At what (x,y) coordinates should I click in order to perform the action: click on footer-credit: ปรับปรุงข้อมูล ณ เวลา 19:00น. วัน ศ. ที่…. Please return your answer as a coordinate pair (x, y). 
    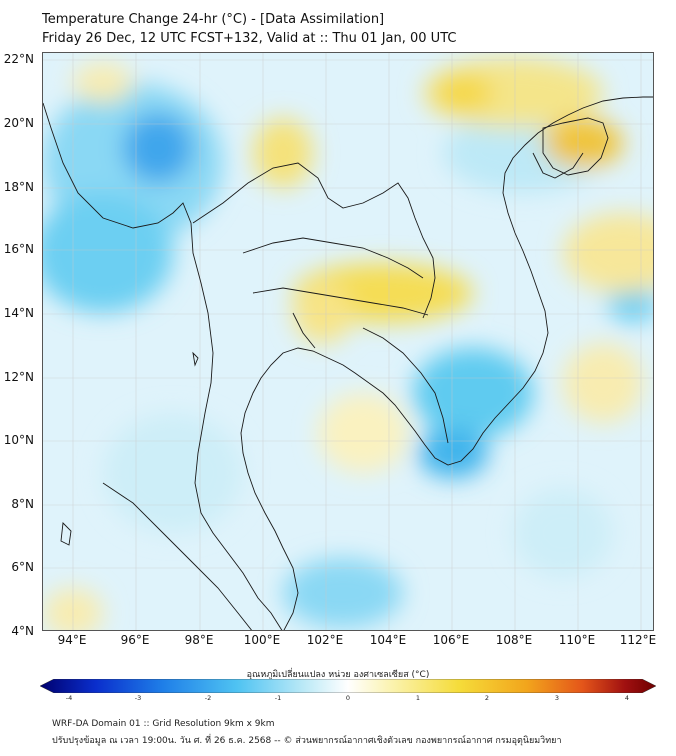
    Looking at the image, I should click on (307, 741).